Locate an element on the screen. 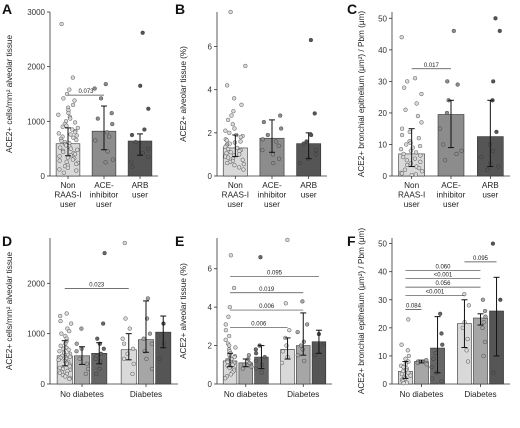  y-tick-label: 2 is located at coordinates (210, 133).